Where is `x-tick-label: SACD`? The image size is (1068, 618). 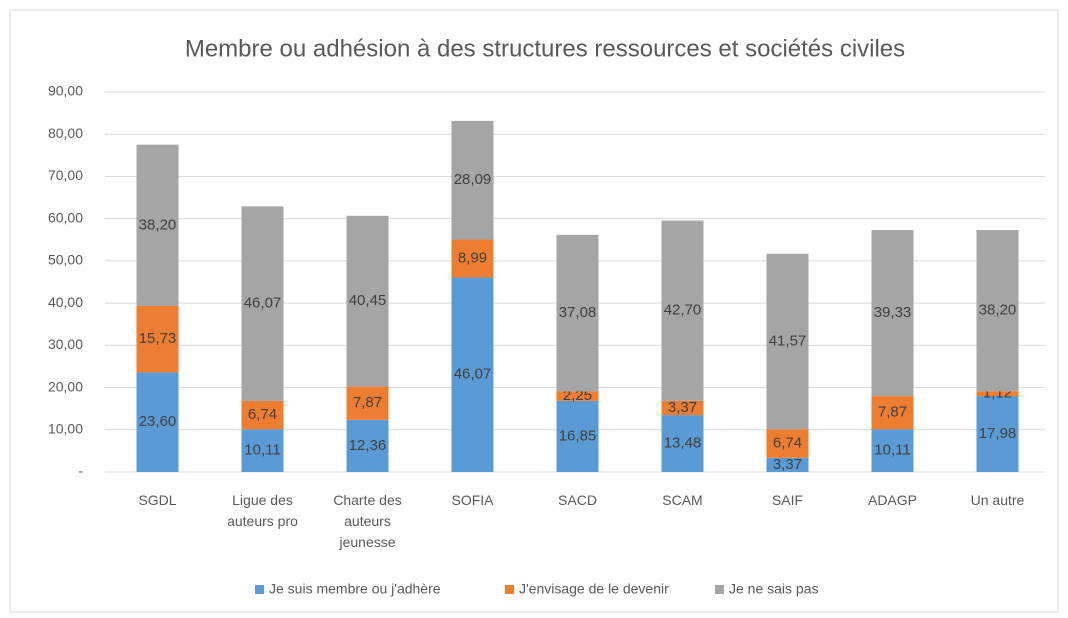 x-tick-label: SACD is located at coordinates (577, 500).